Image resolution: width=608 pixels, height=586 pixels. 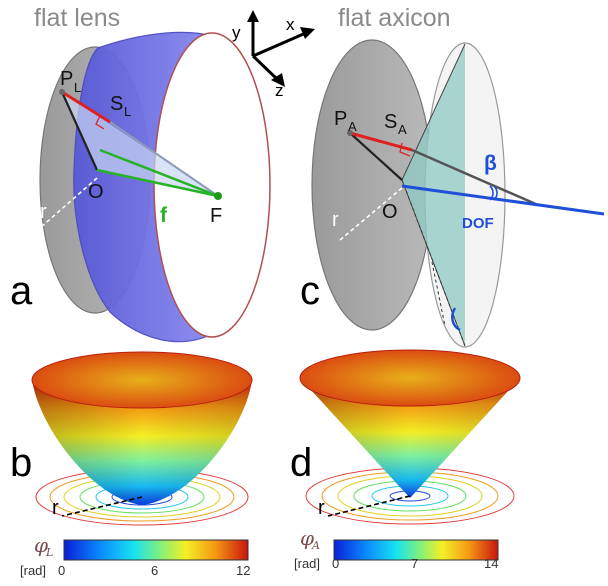 I want to click on panel-label-c: c, so click(x=310, y=291).